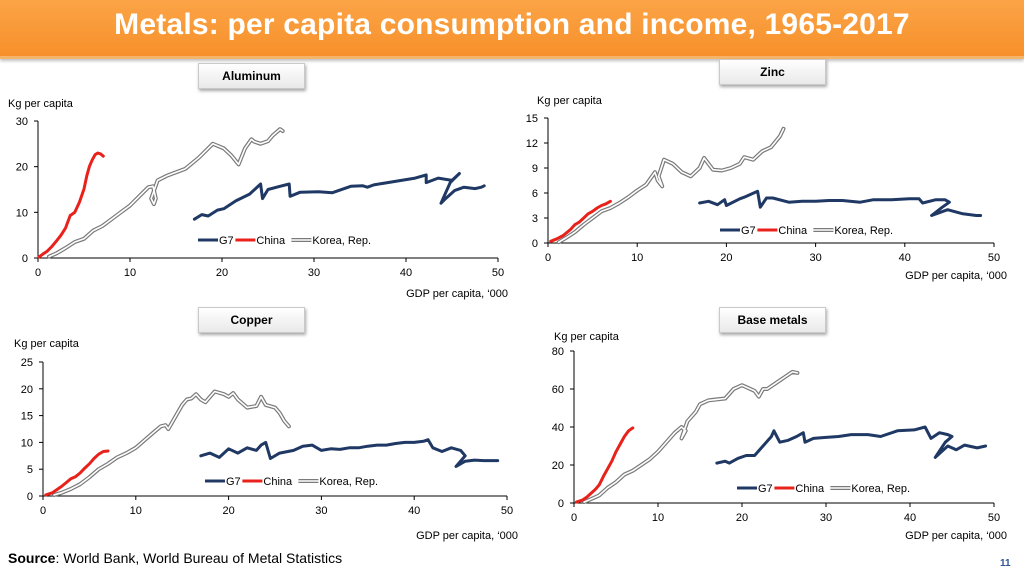 The width and height of the screenshot is (1024, 576). I want to click on y-tick-label: 12, so click(532, 144).